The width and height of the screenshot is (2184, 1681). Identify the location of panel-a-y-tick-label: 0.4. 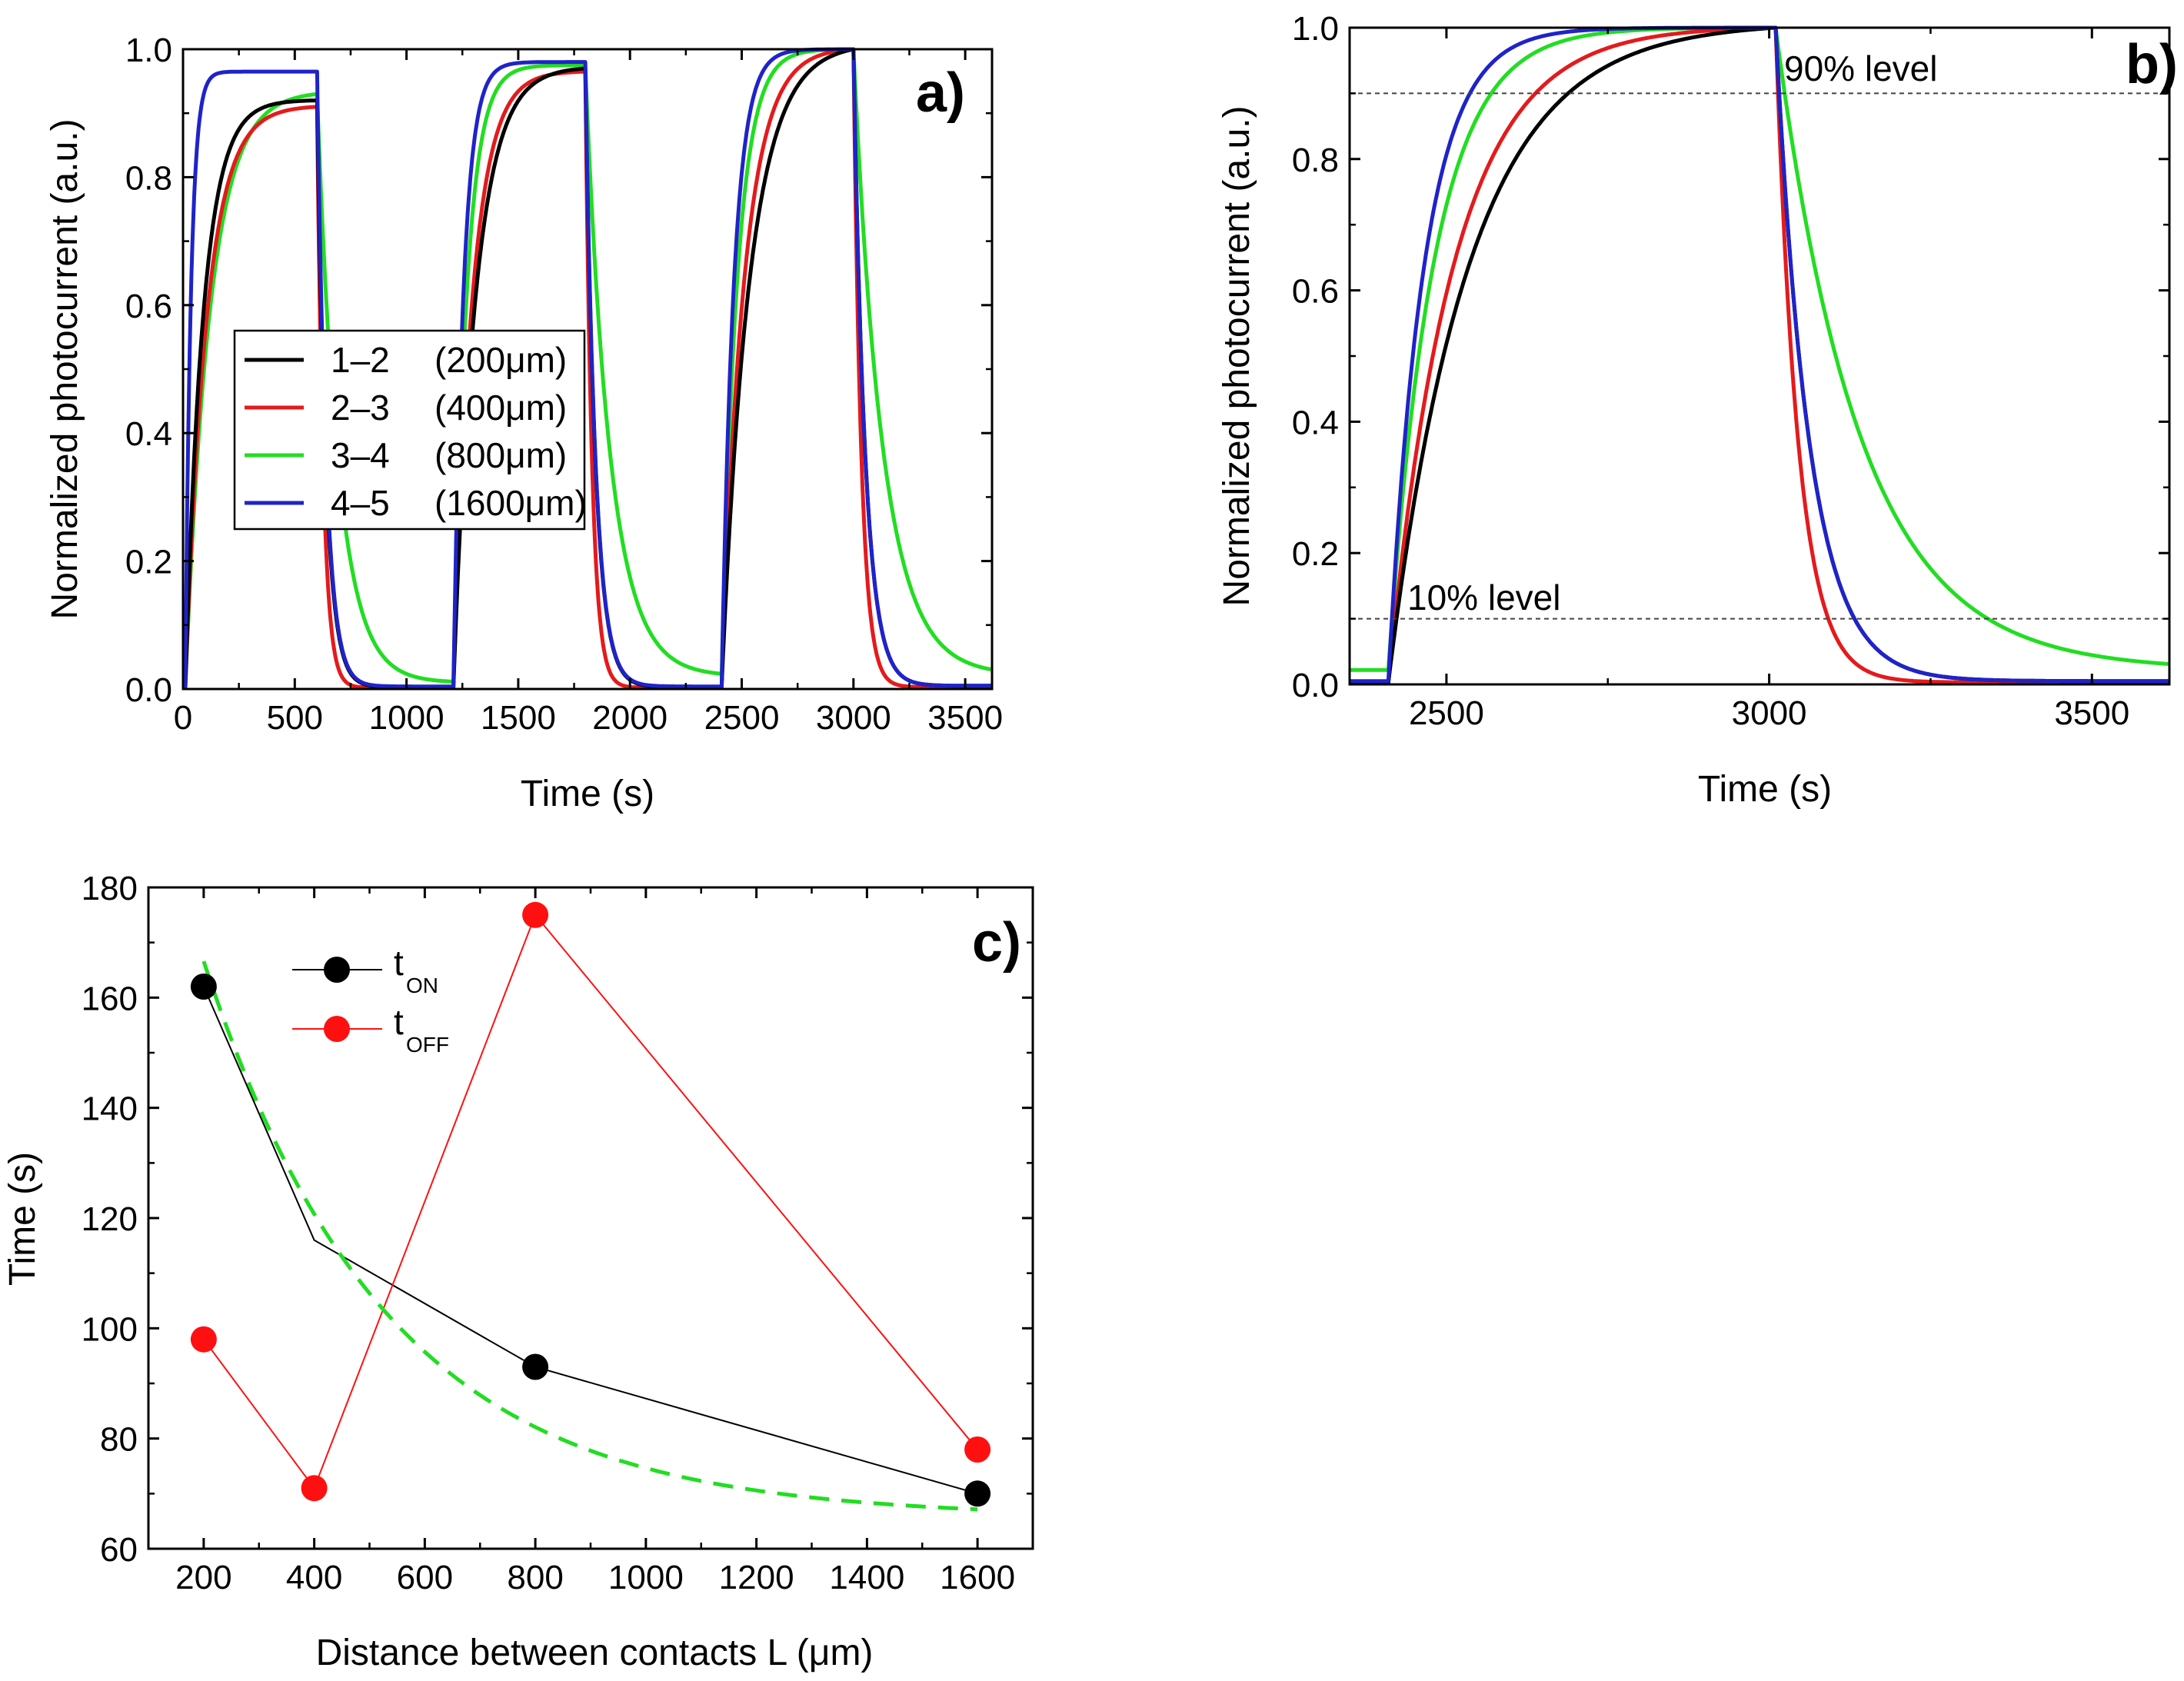
(148, 434).